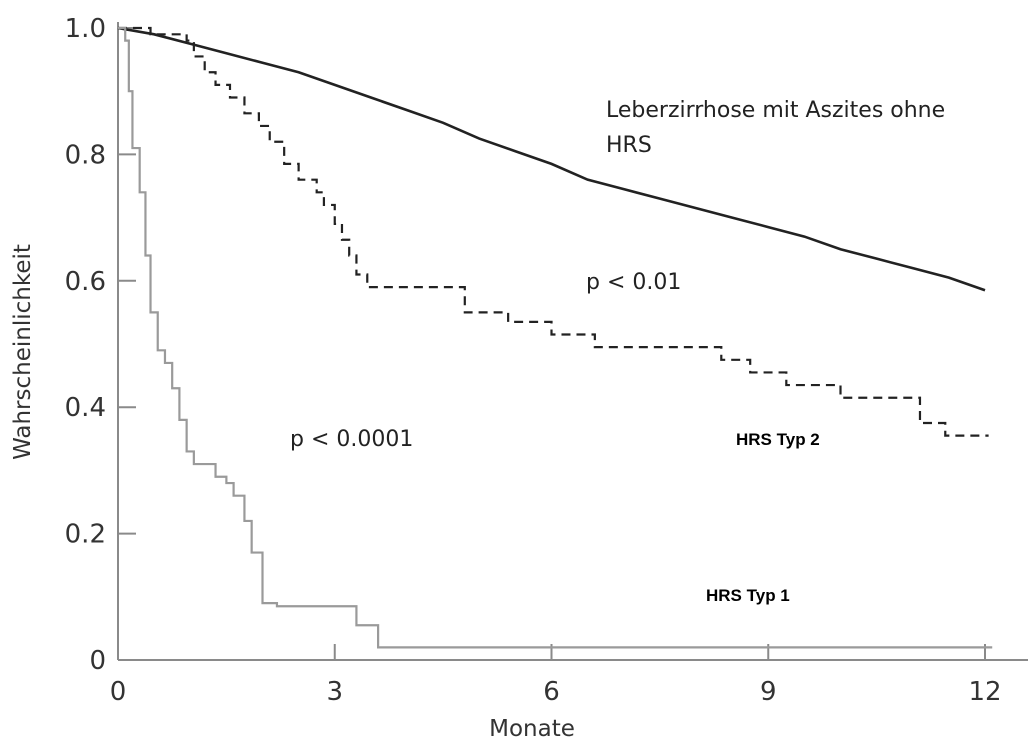 This screenshot has width=1030, height=746. What do you see at coordinates (85, 535) in the screenshot?
I see `y-tick-label: 0.2` at bounding box center [85, 535].